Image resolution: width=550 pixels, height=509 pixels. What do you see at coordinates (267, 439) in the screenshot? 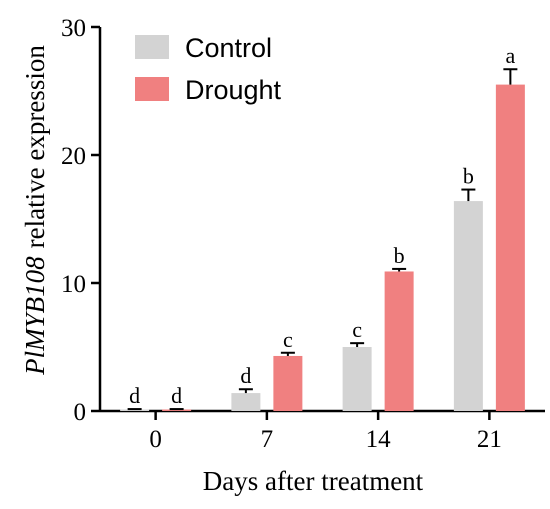
I see `x-tick-label: 7` at bounding box center [267, 439].